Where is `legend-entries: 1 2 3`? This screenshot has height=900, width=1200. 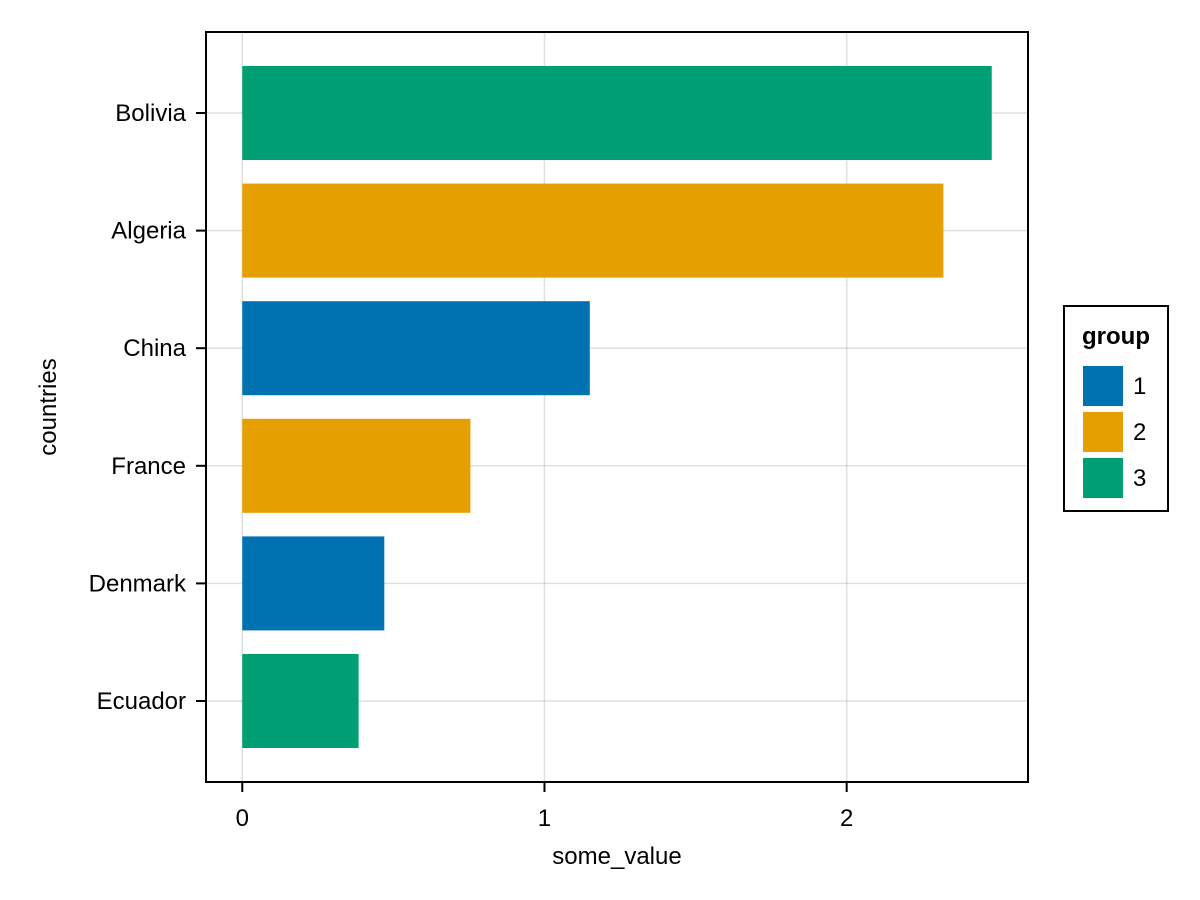
legend-entries: 1 2 3 is located at coordinates (1114, 432).